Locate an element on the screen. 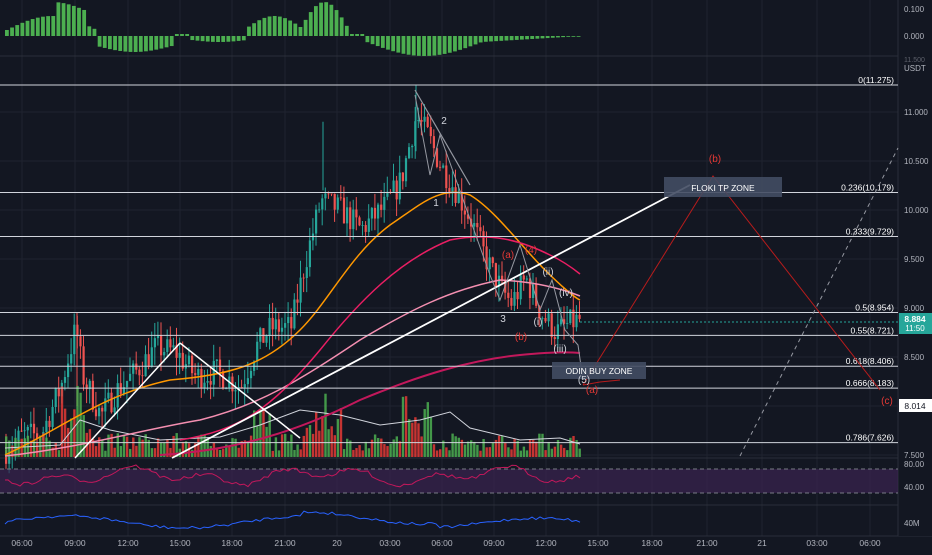 The image size is (932, 555). wave-label-12: (b) is located at coordinates (715, 159).